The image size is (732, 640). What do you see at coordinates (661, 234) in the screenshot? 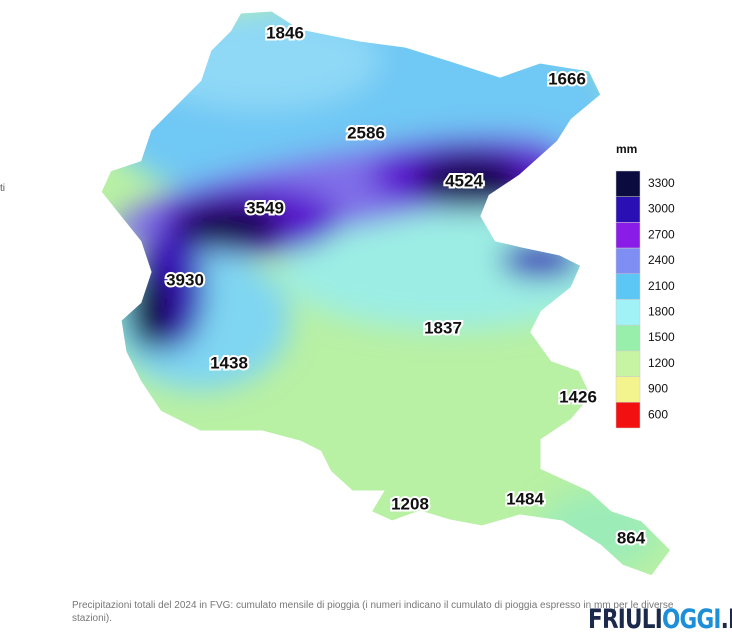
I see `legend-label: 2700` at bounding box center [661, 234].